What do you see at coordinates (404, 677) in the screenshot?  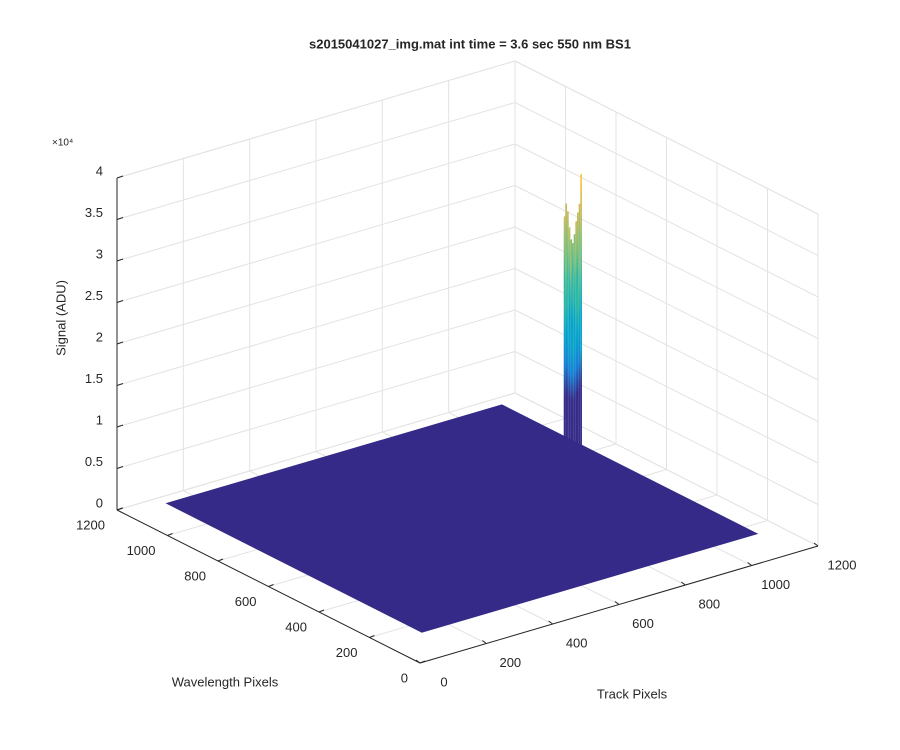 I see `y-tick-label: 0` at bounding box center [404, 677].